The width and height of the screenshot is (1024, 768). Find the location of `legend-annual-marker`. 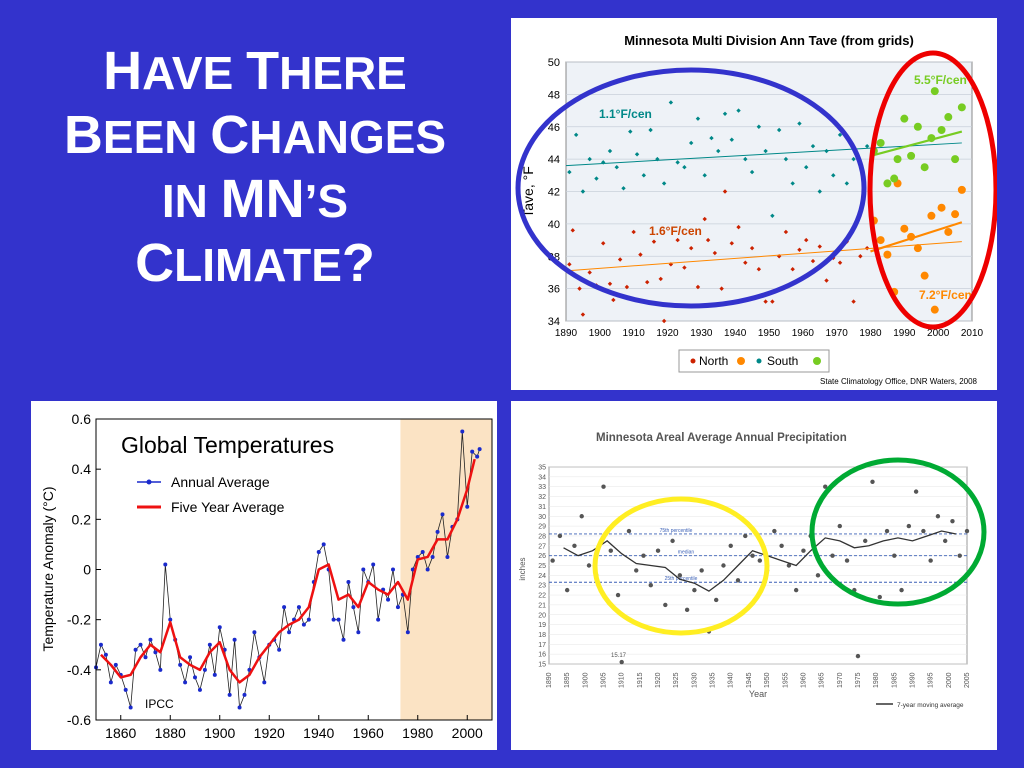

legend-annual-marker is located at coordinates (149, 482).